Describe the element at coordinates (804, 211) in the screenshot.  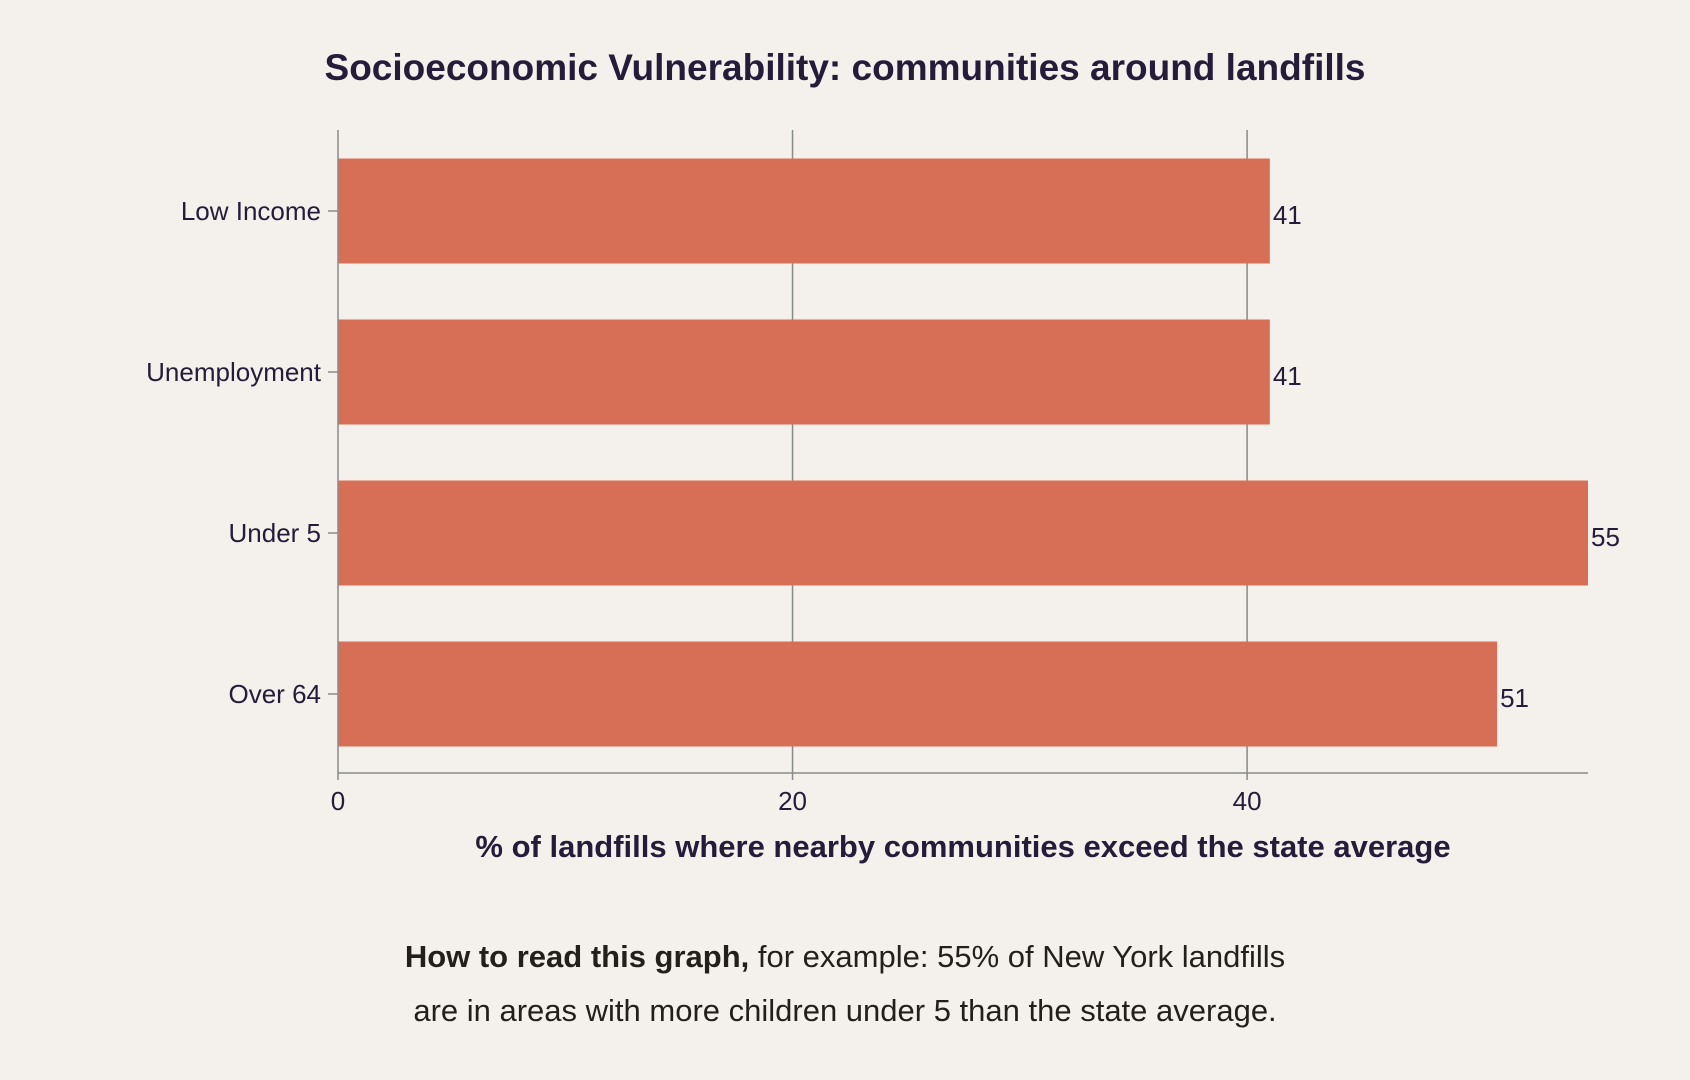
I see `bar-low-income` at that location.